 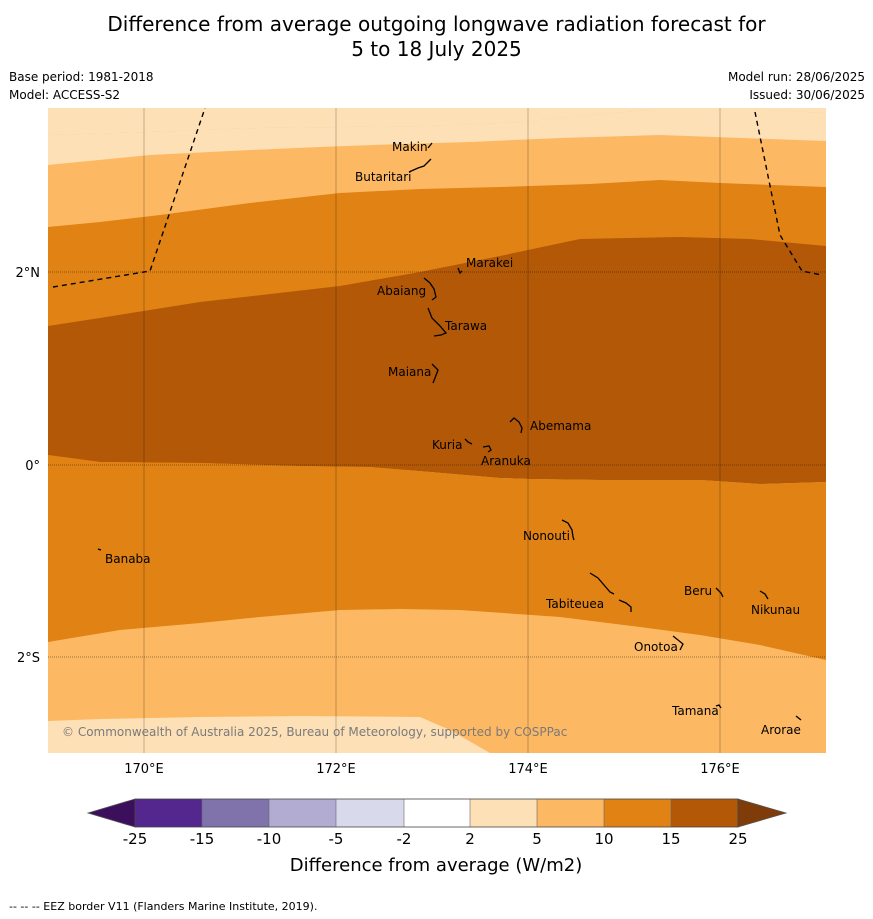 I want to click on lat-label-2s: 2°S, so click(x=28, y=658).